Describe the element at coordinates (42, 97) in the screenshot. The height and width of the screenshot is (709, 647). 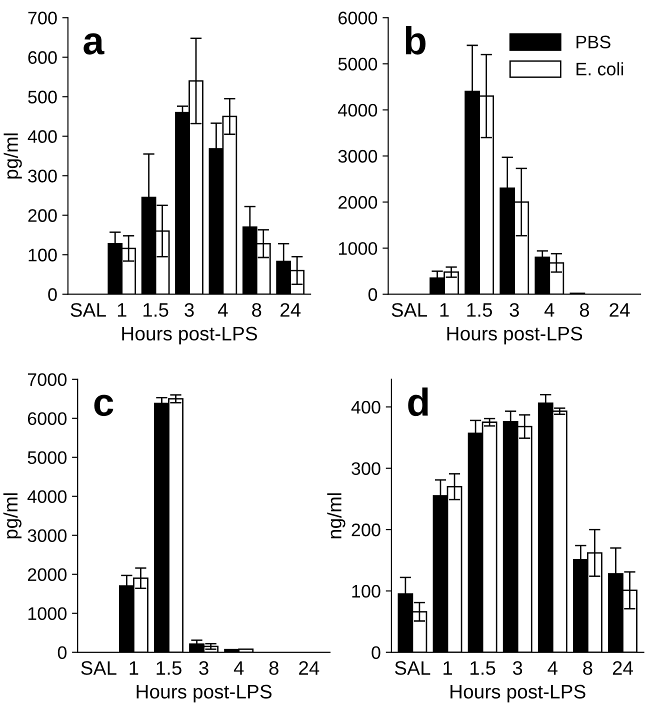
I see `y-tick-label: 500` at that location.